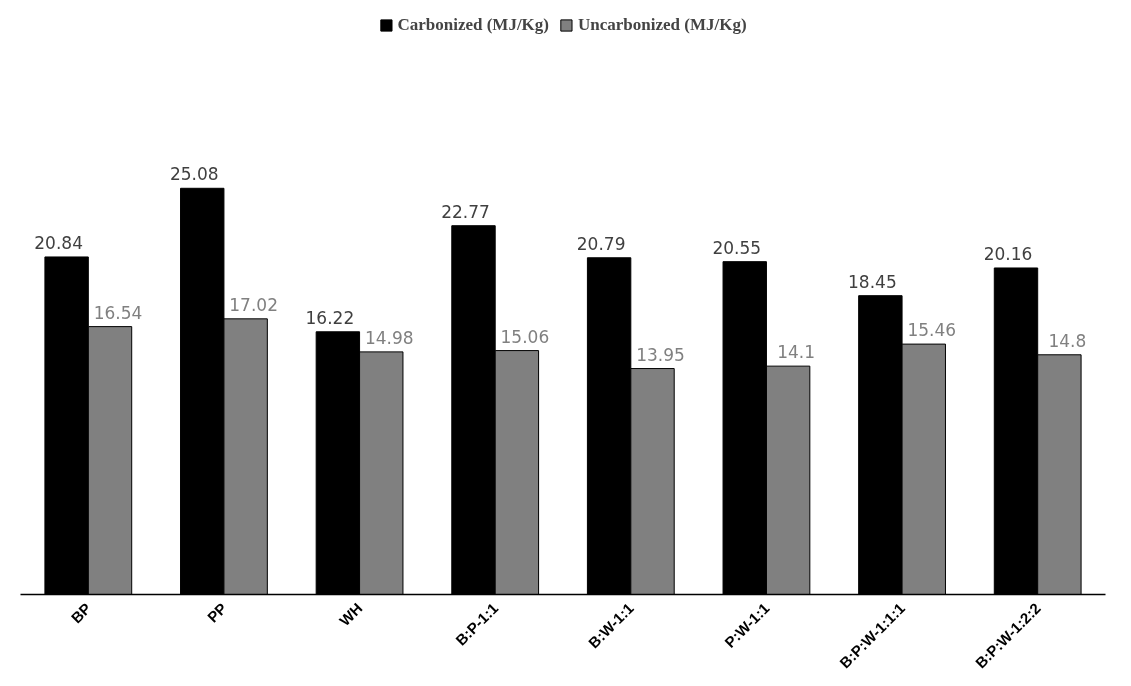 The image size is (1131, 686). Describe the element at coordinates (465, 211) in the screenshot. I see `data-label: 22.77` at that location.